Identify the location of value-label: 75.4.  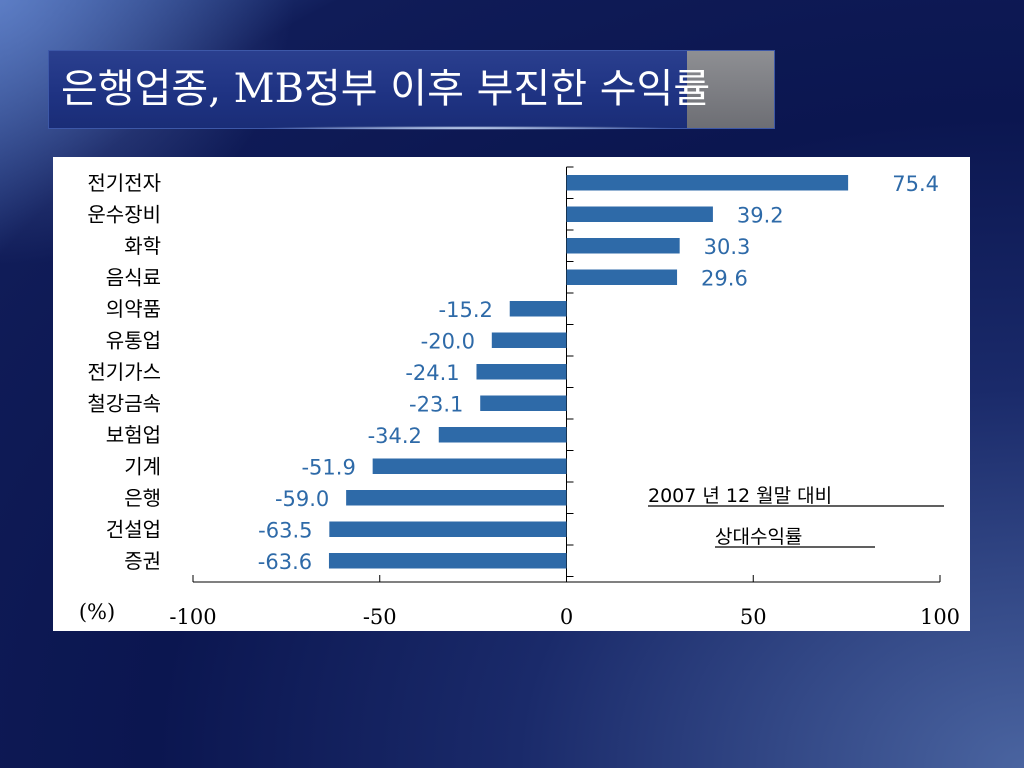
(915, 184).